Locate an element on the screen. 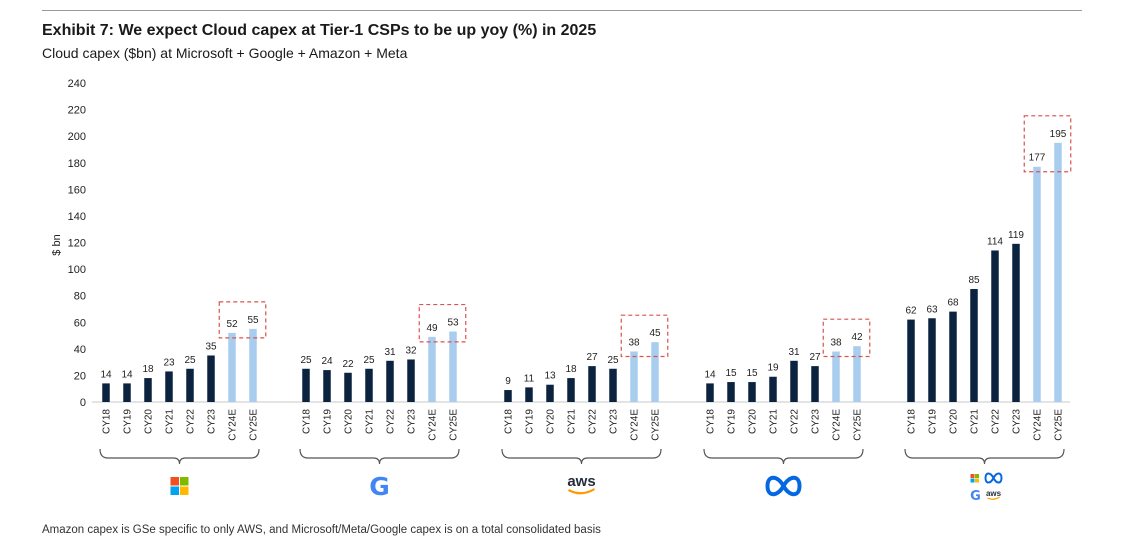 The height and width of the screenshot is (545, 1125). data-label: 23 is located at coordinates (169, 362).